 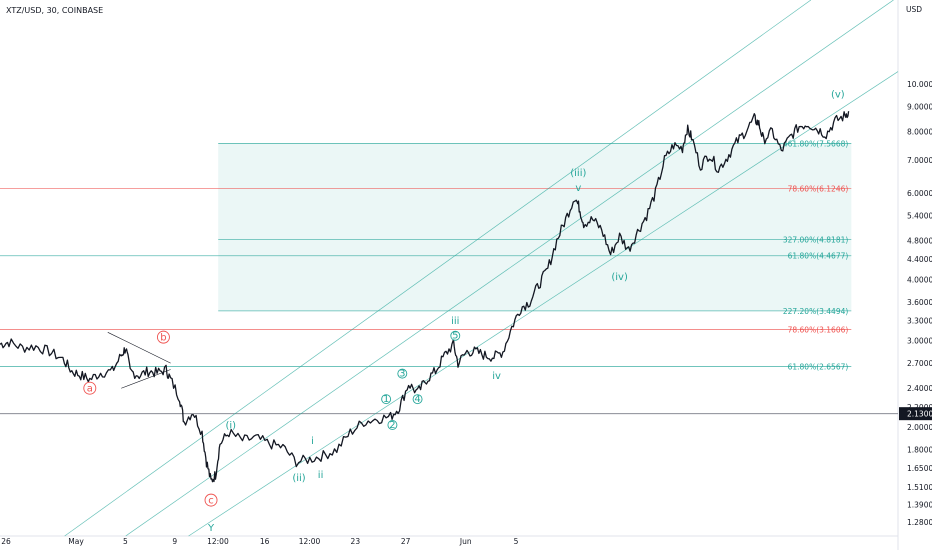 I want to click on price-tick-label: 6.0000, so click(x=919, y=193).